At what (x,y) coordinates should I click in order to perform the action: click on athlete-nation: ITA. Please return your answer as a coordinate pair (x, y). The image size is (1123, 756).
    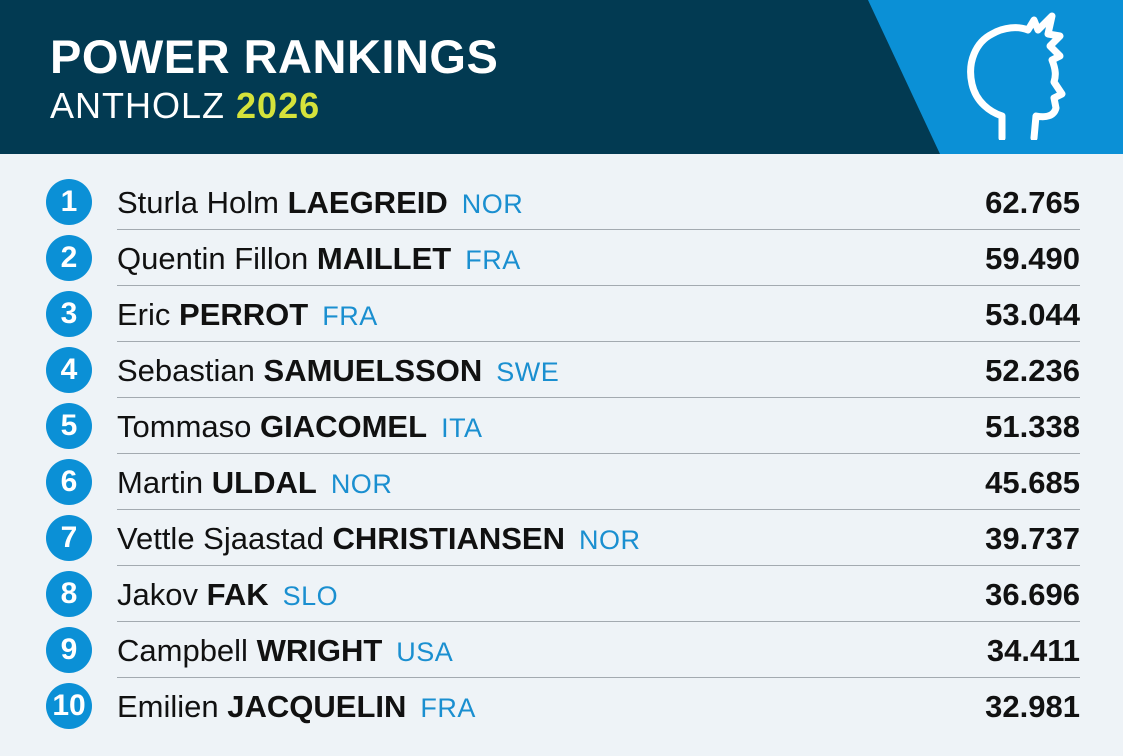
    Looking at the image, I should click on (462, 428).